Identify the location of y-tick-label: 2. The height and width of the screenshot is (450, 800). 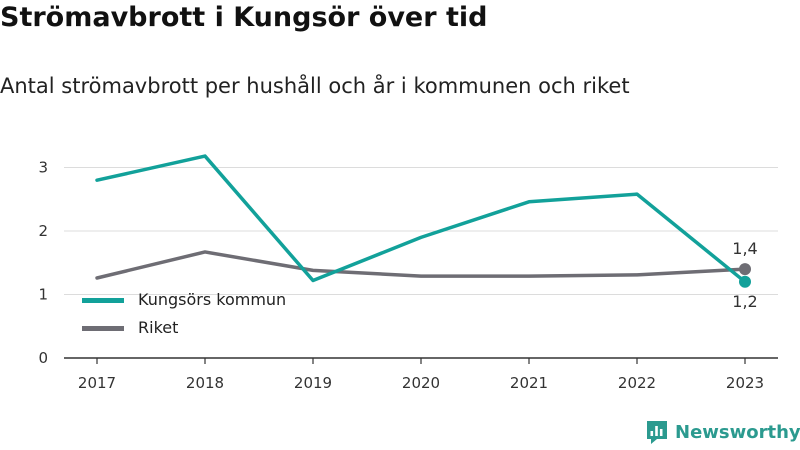
(43, 231).